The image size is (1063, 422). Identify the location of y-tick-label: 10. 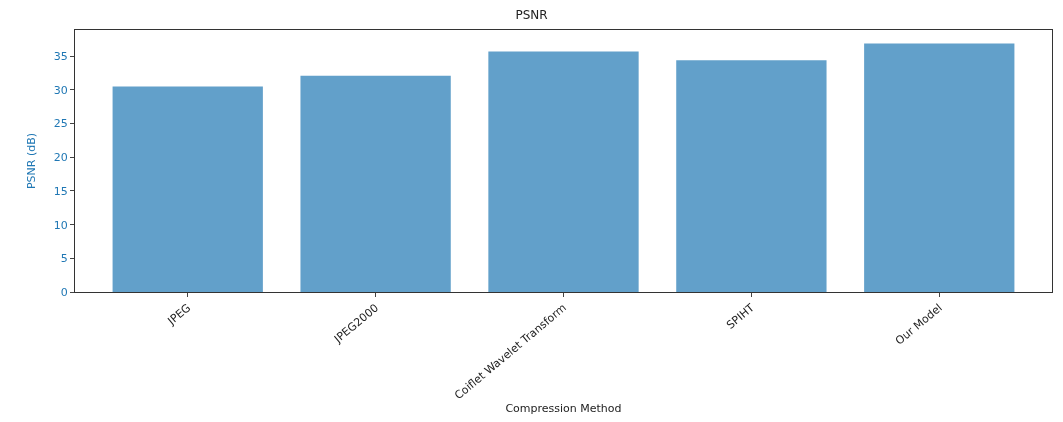
(60, 225).